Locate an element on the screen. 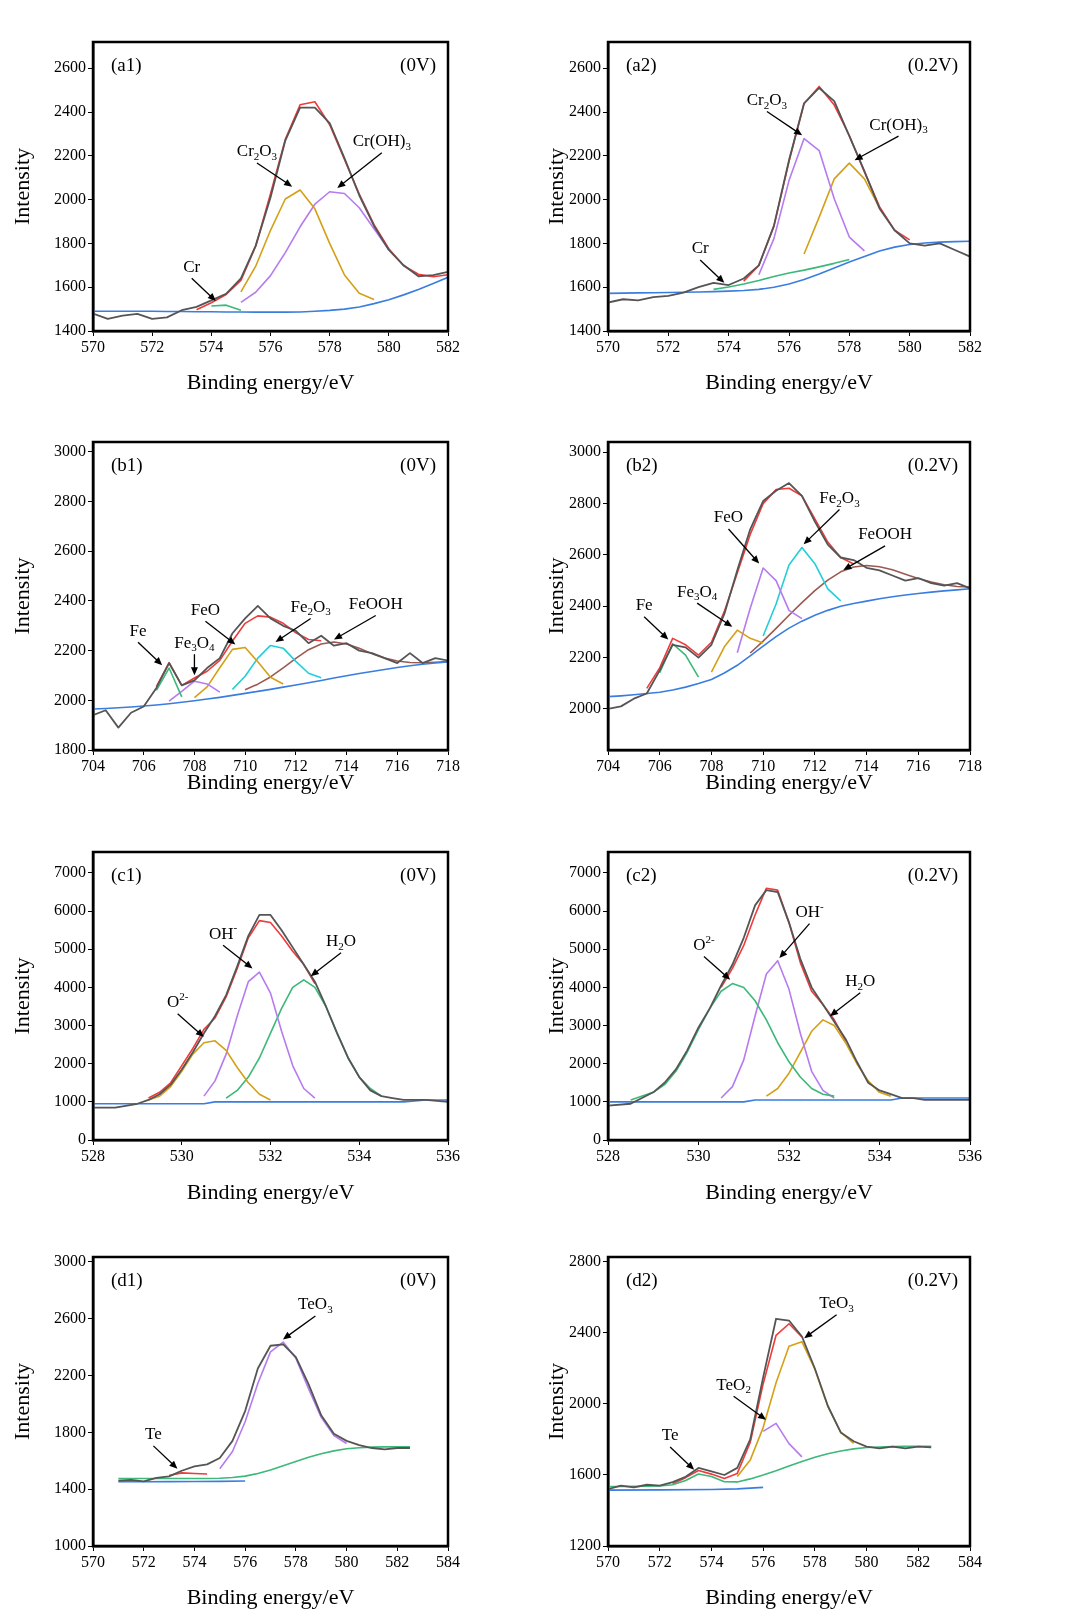  x-tick-label: 716 is located at coordinates (918, 765).